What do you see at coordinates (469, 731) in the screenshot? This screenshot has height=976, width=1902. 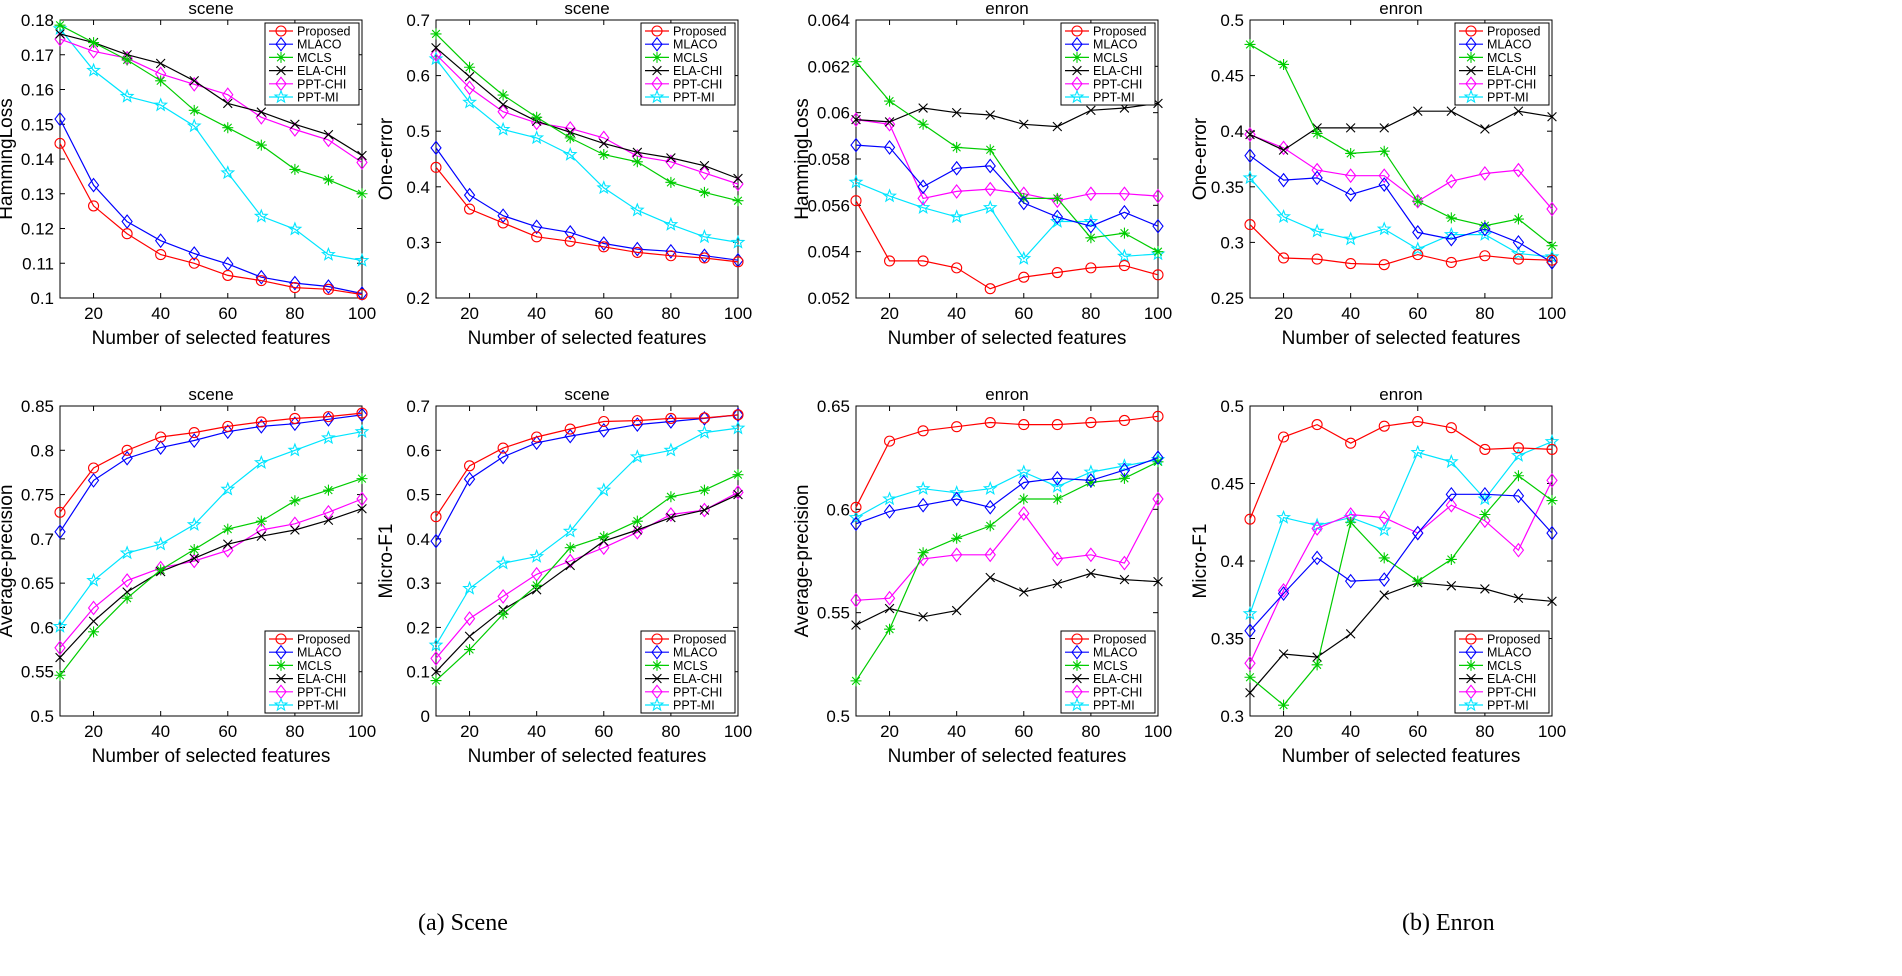 I see `x-tick-label: 20` at bounding box center [469, 731].